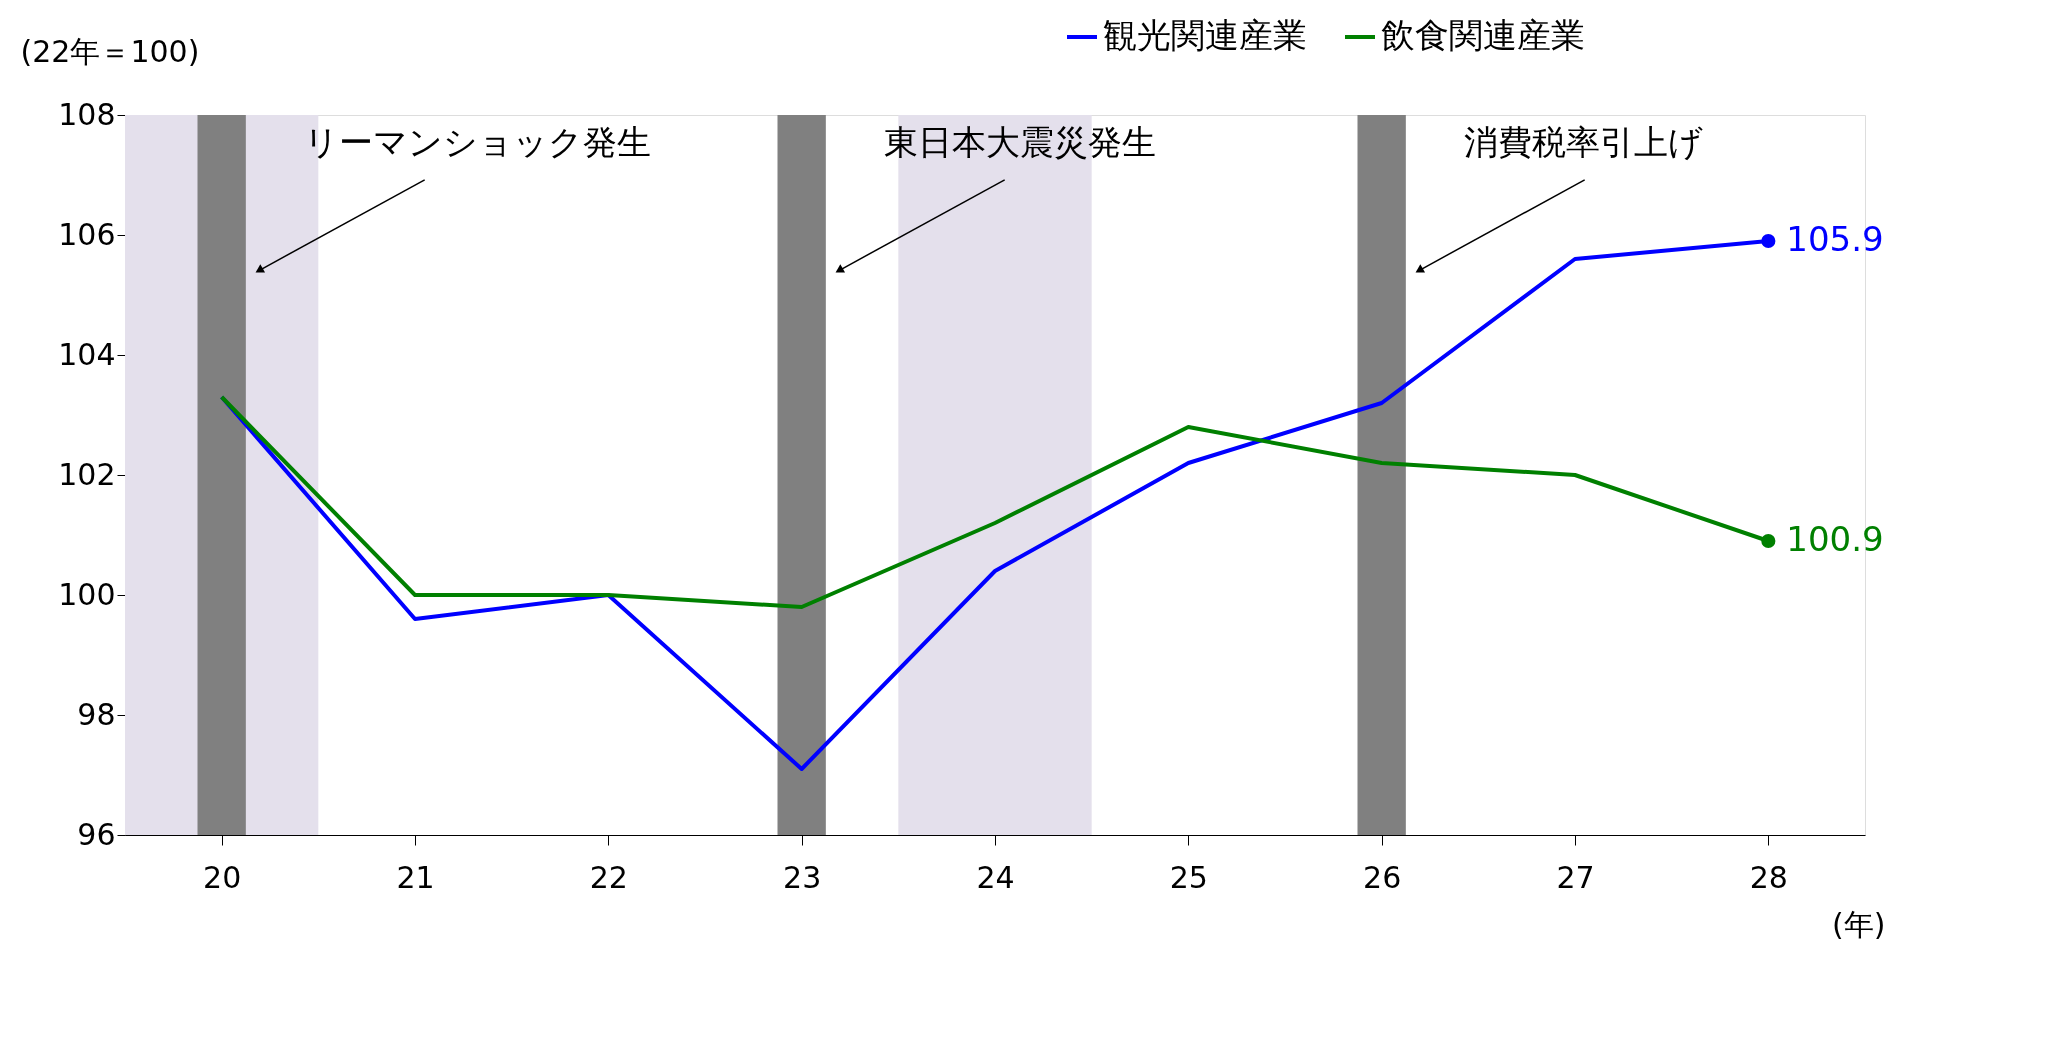 Image resolution: width=2057 pixels, height=1047 pixels. I want to click on legend-label: 飲食関連産業, so click(1483, 35).